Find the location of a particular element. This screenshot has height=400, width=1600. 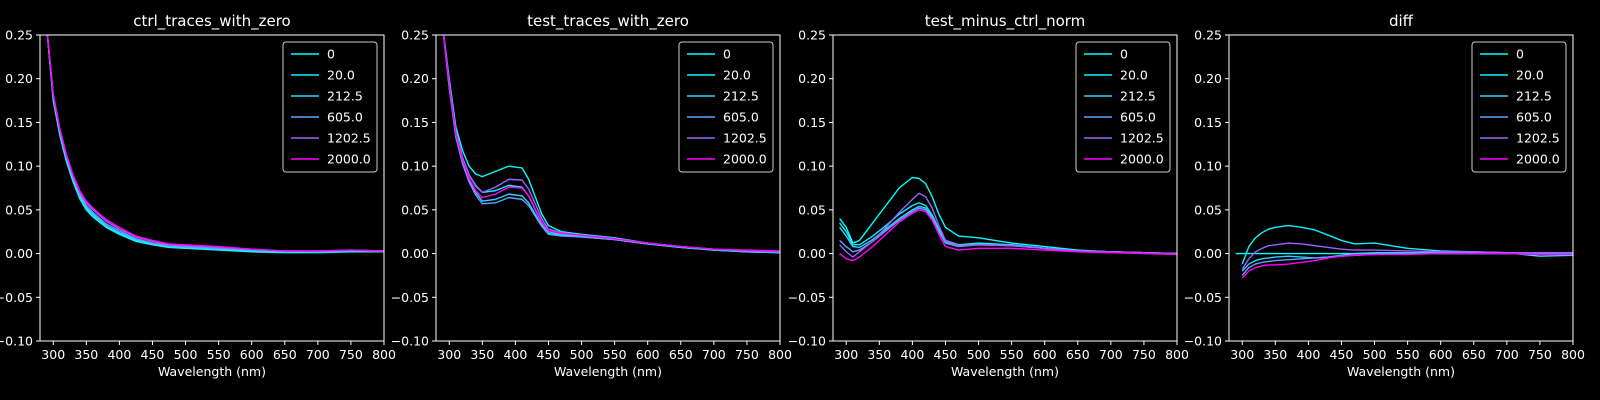

x-tick-label: 500 is located at coordinates (1375, 354).